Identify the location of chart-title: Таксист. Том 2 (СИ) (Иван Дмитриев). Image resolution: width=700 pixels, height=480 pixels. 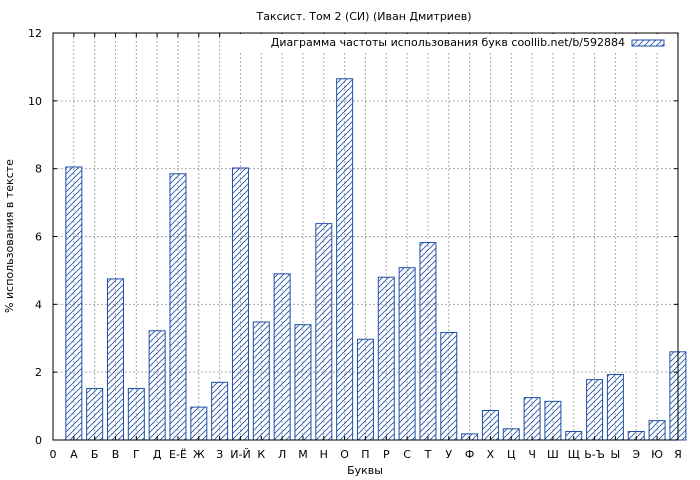
(363, 16).